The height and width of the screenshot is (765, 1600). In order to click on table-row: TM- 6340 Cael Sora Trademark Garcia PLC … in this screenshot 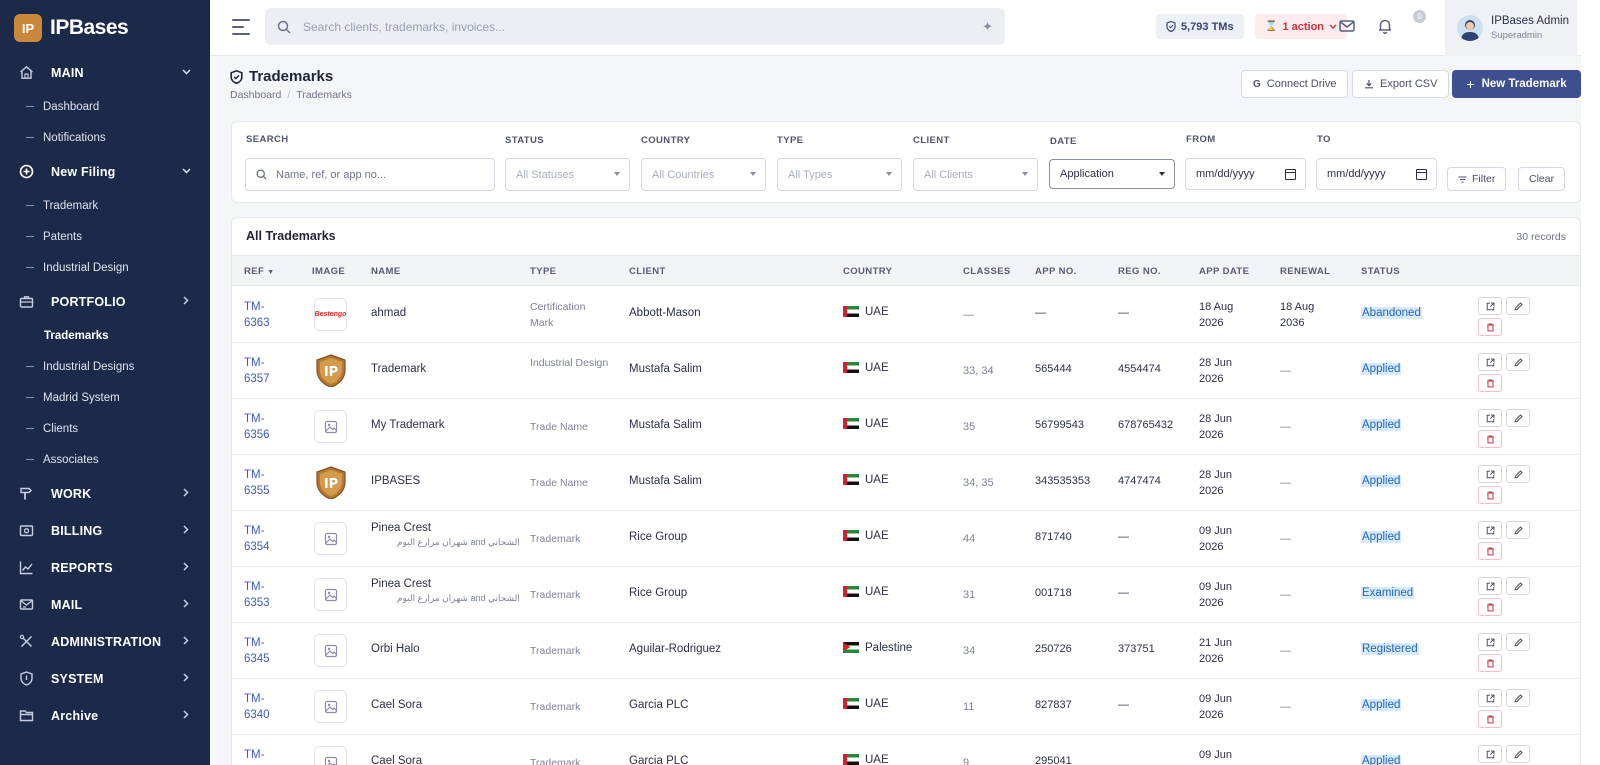, I will do `click(906, 707)`.